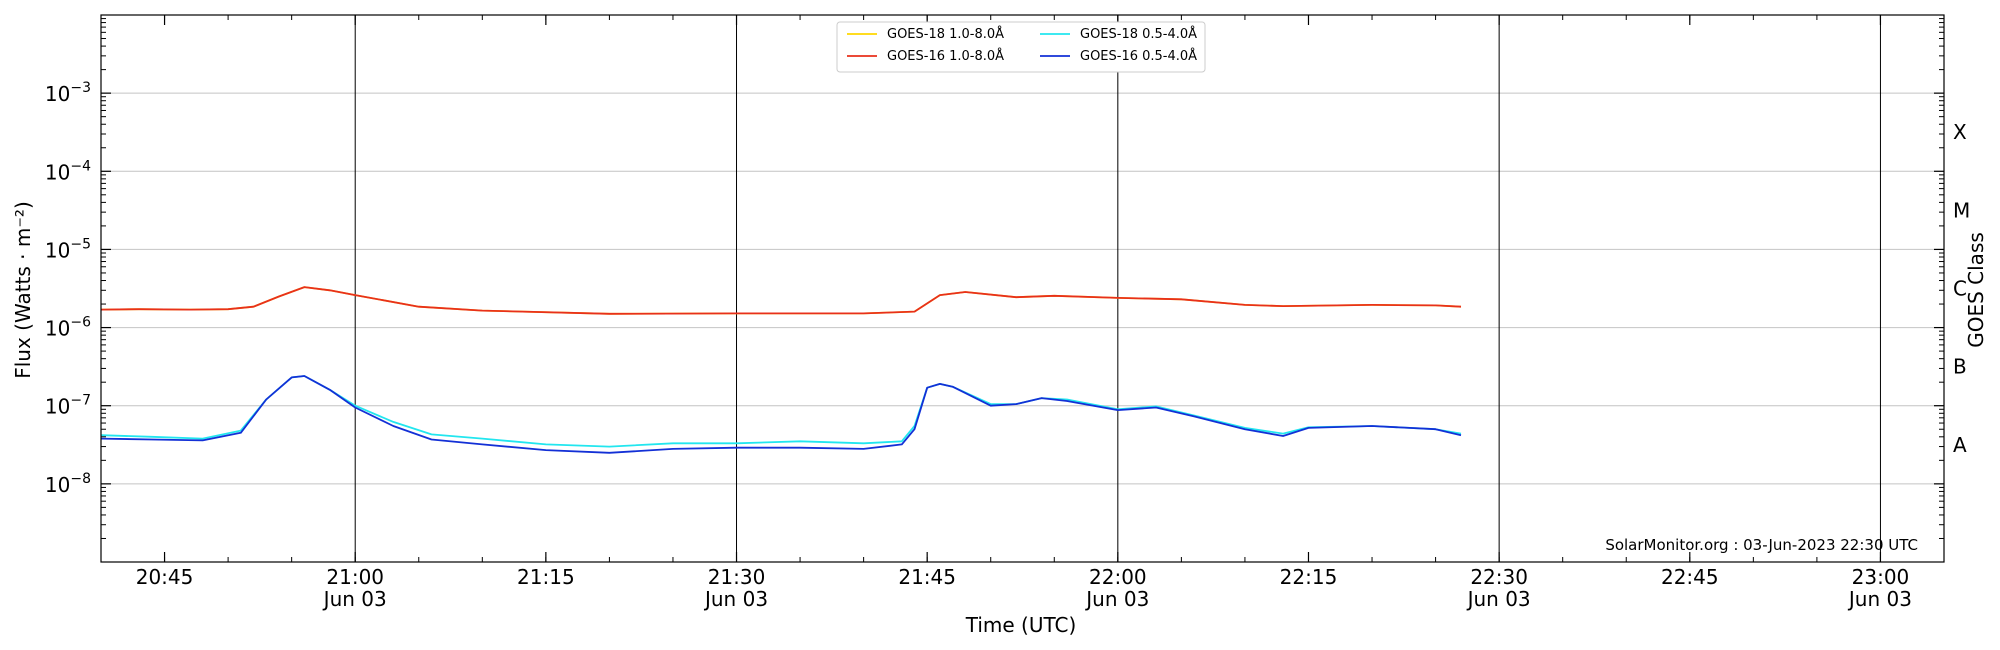 Image resolution: width=2000 pixels, height=650 pixels. I want to click on y-tick-exponent: −3, so click(80, 88).